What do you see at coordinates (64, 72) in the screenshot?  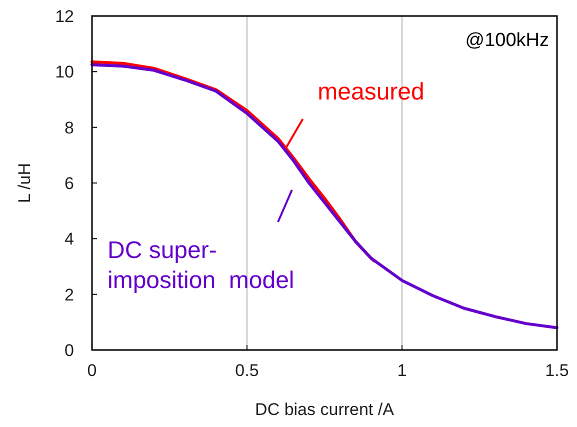 I see `y-tick-label: 10` at bounding box center [64, 72].